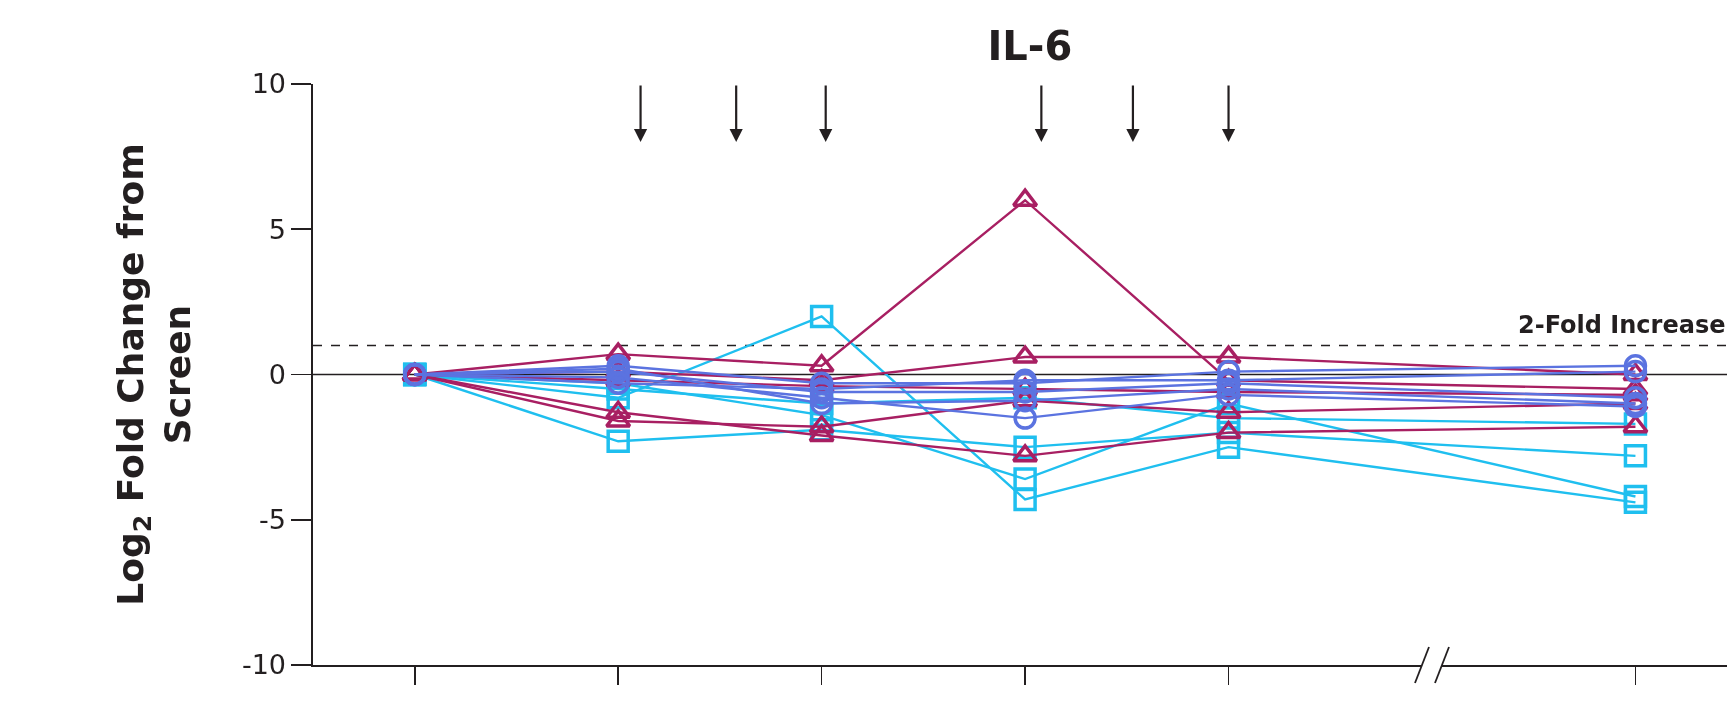 Image resolution: width=1727 pixels, height=719 pixels. What do you see at coordinates (1030, 46) in the screenshot?
I see `chart-title: IL-6` at bounding box center [1030, 46].